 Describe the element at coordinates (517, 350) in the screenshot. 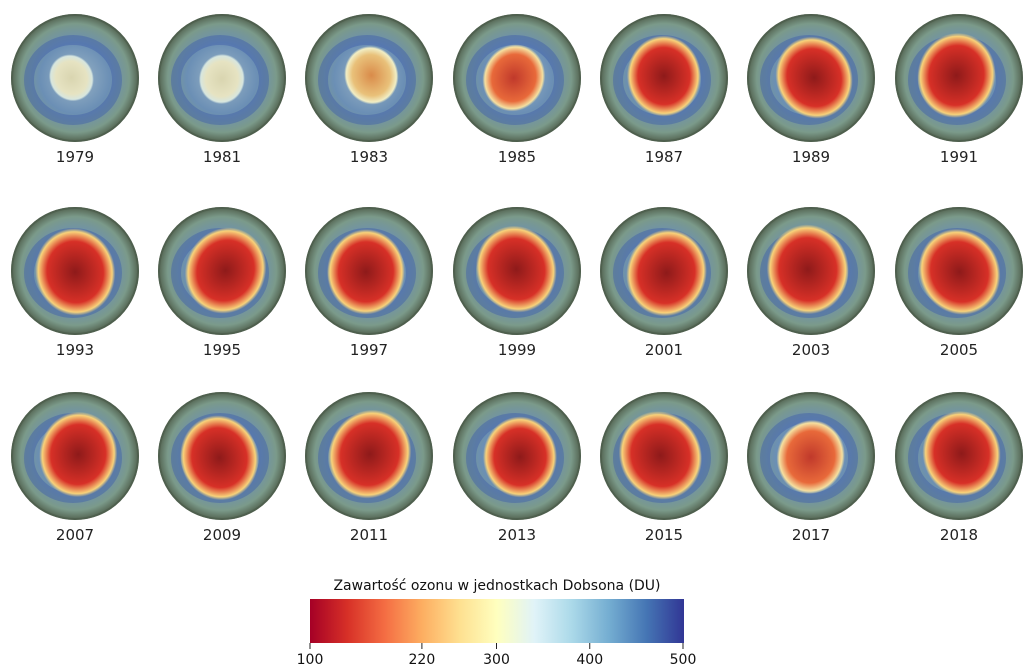

I see `map-year-label: 1999` at that location.